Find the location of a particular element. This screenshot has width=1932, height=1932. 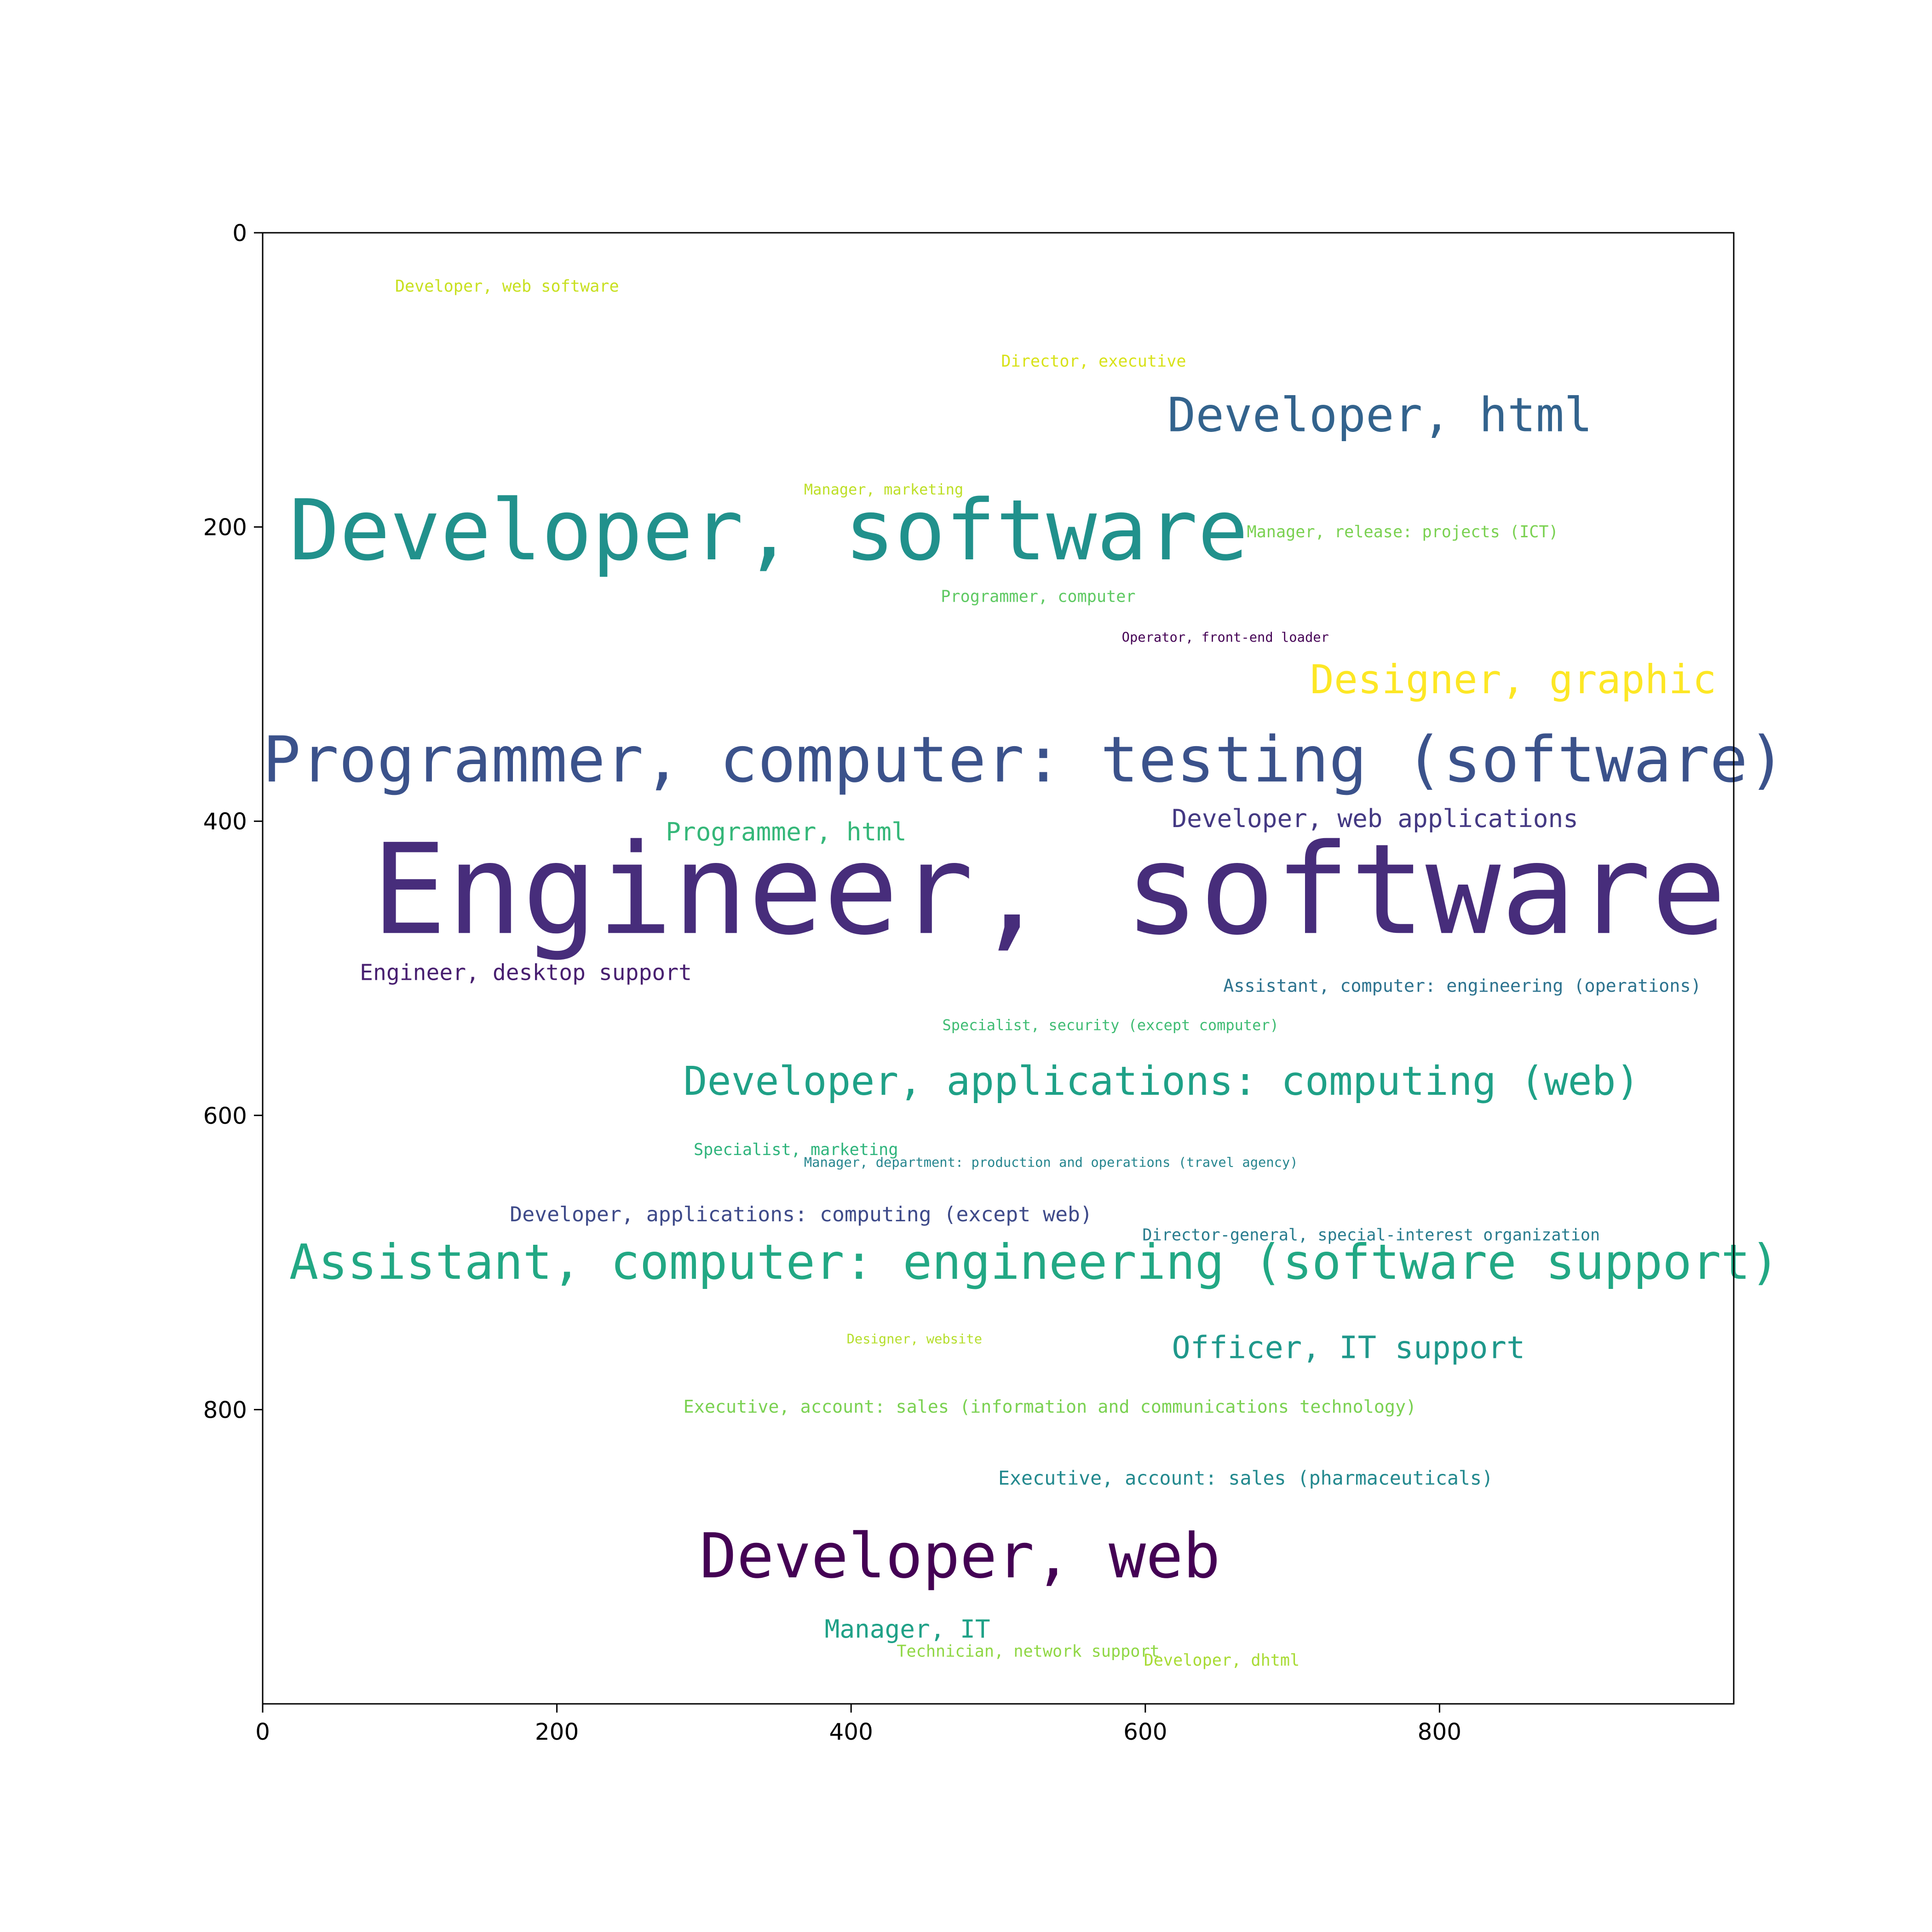

y-tick-label-0: 0 is located at coordinates (240, 233).